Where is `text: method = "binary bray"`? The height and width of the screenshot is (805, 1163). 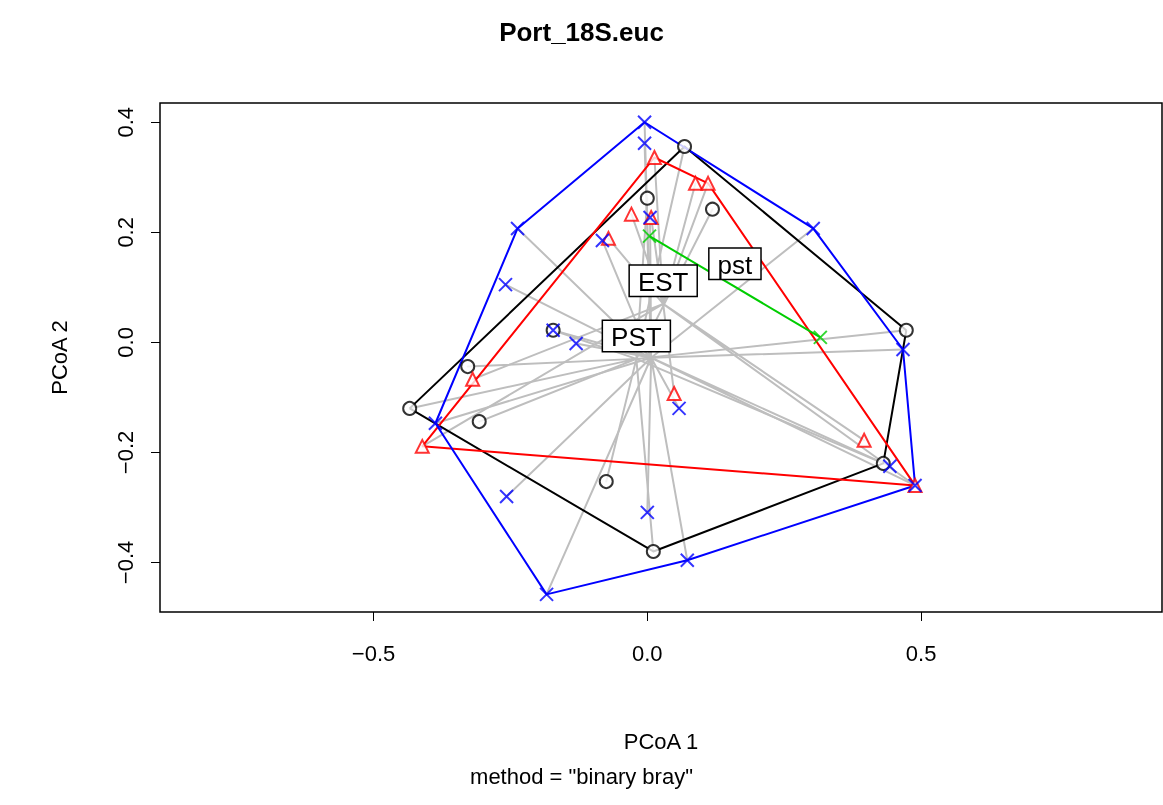 text: method = "binary bray" is located at coordinates (581, 776).